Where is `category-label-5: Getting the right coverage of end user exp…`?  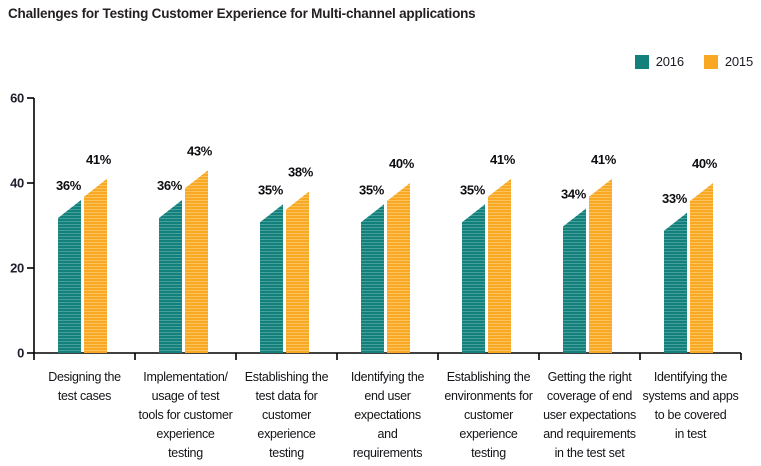
category-label-5: Getting the right coverage of end user exp… is located at coordinates (589, 415).